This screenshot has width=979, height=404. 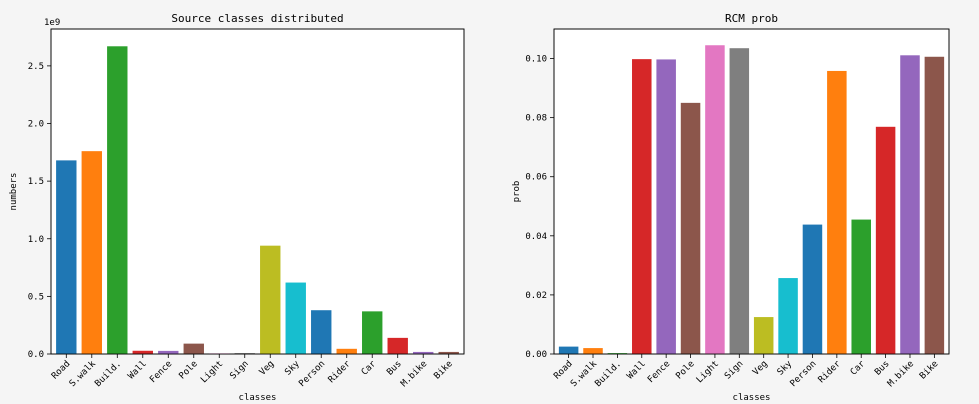 I want to click on y-tick-label: 0.00, so click(x=536, y=355).